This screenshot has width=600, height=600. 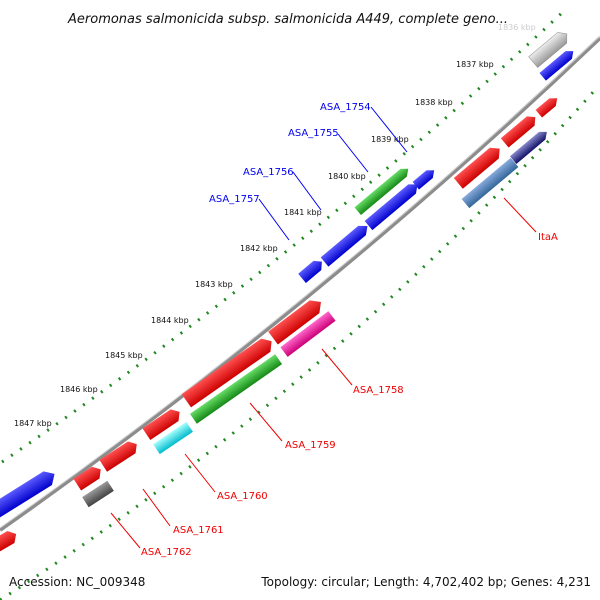 What do you see at coordinates (10, 541) in the screenshot?
I see `gene-red-edge` at bounding box center [10, 541].